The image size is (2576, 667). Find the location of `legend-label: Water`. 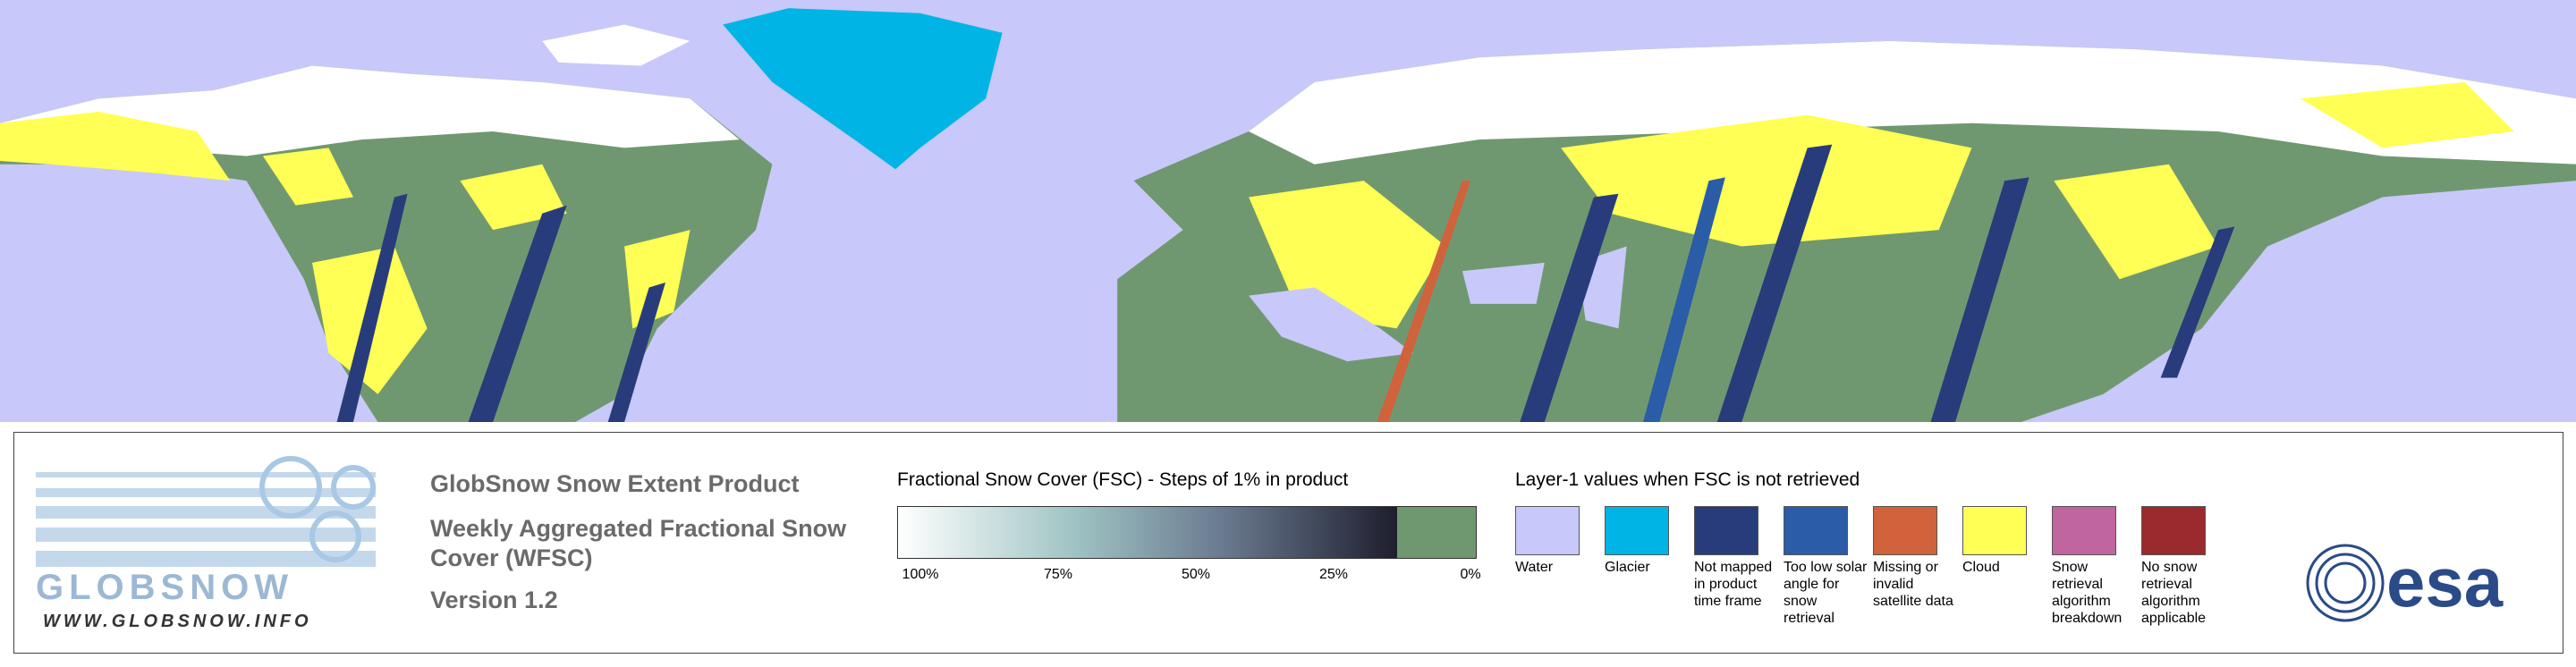

legend-label: Water is located at coordinates (1534, 567).